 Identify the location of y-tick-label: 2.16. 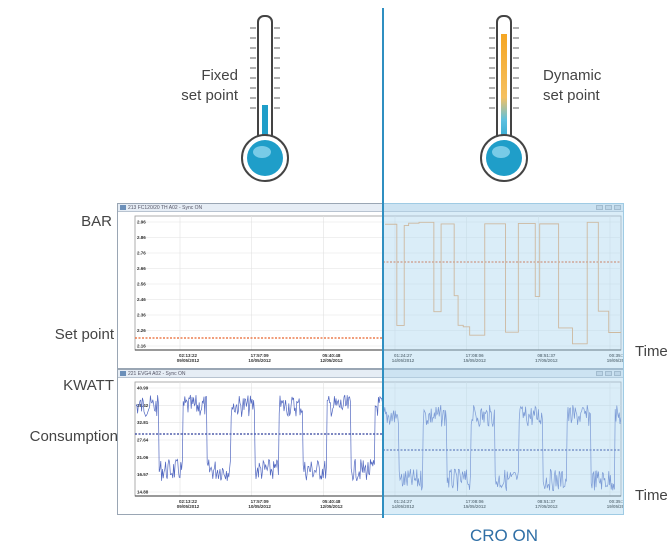
(141, 346).